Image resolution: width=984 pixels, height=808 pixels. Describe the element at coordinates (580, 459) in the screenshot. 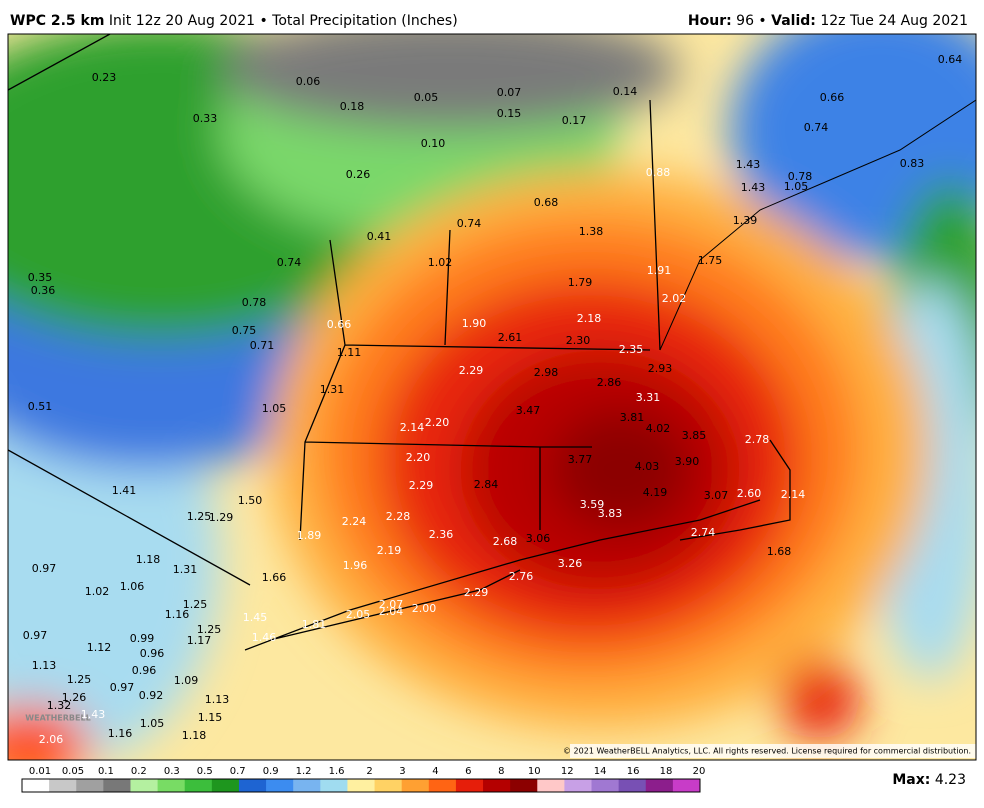

I see `precip-label: 3.77` at that location.